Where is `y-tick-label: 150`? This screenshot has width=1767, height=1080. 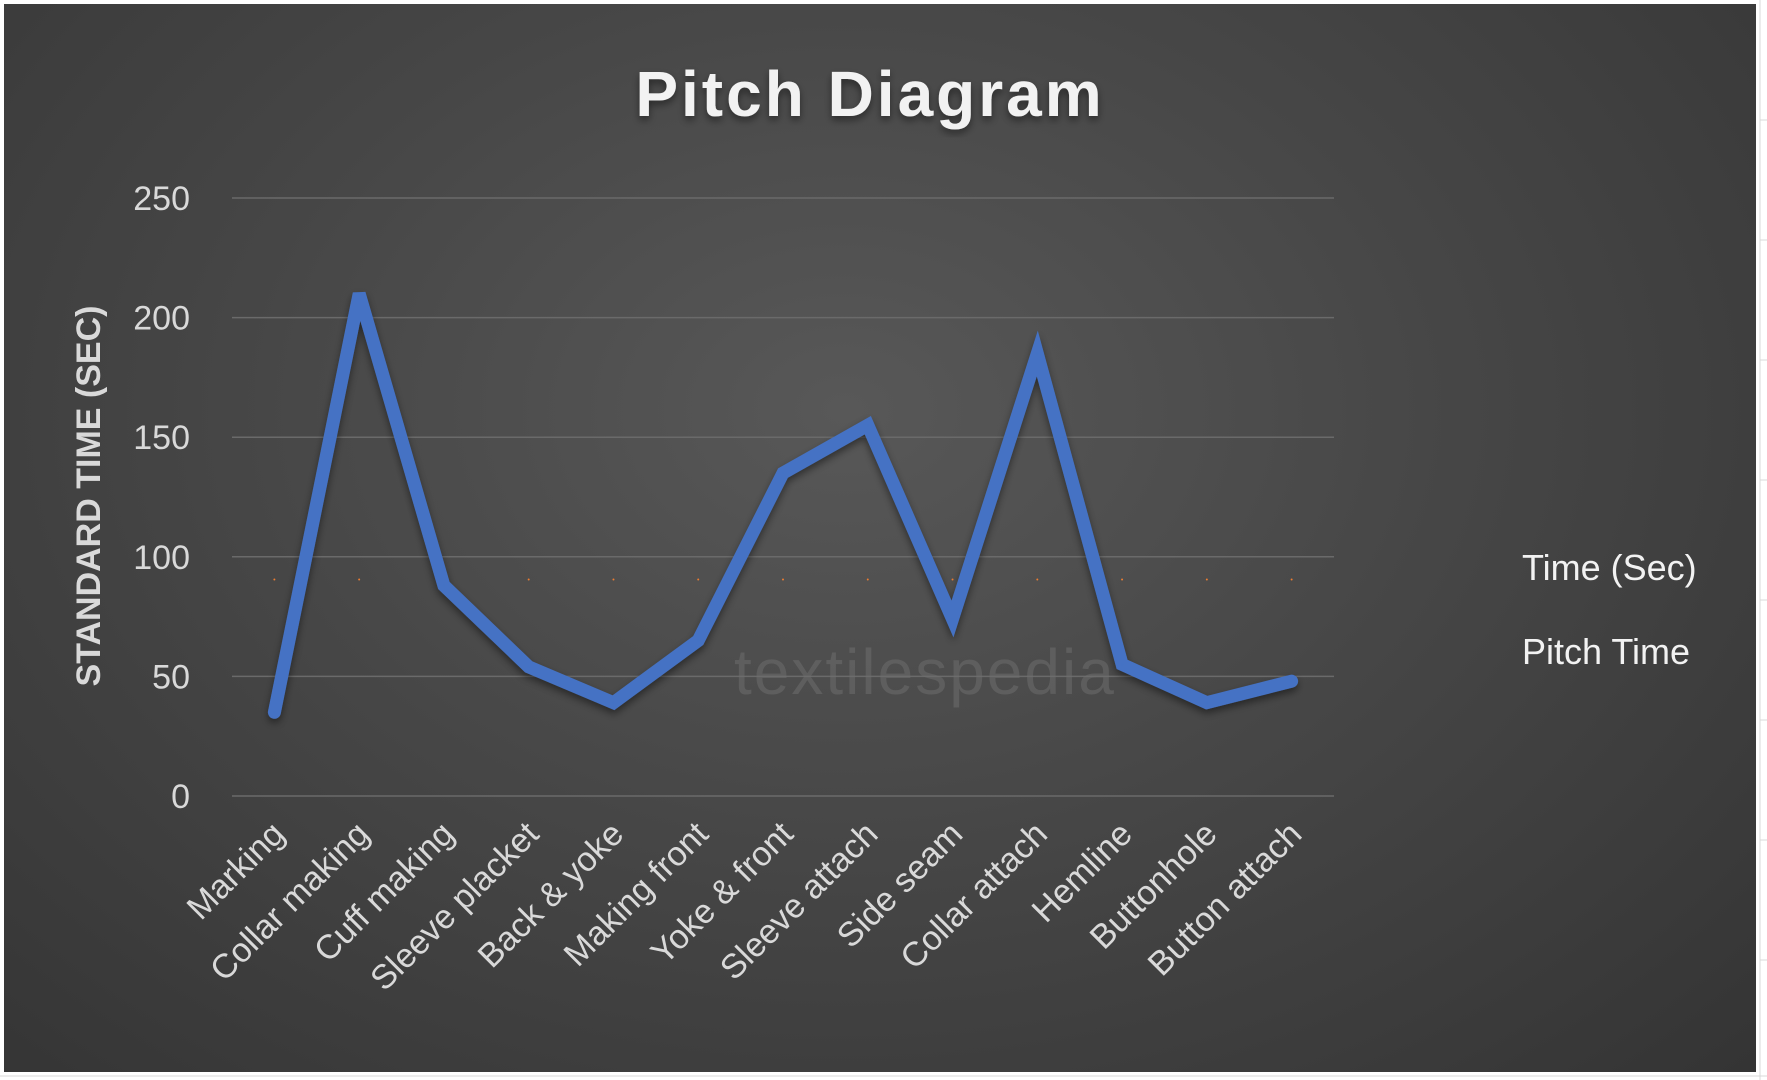
y-tick-label: 150 is located at coordinates (161, 438).